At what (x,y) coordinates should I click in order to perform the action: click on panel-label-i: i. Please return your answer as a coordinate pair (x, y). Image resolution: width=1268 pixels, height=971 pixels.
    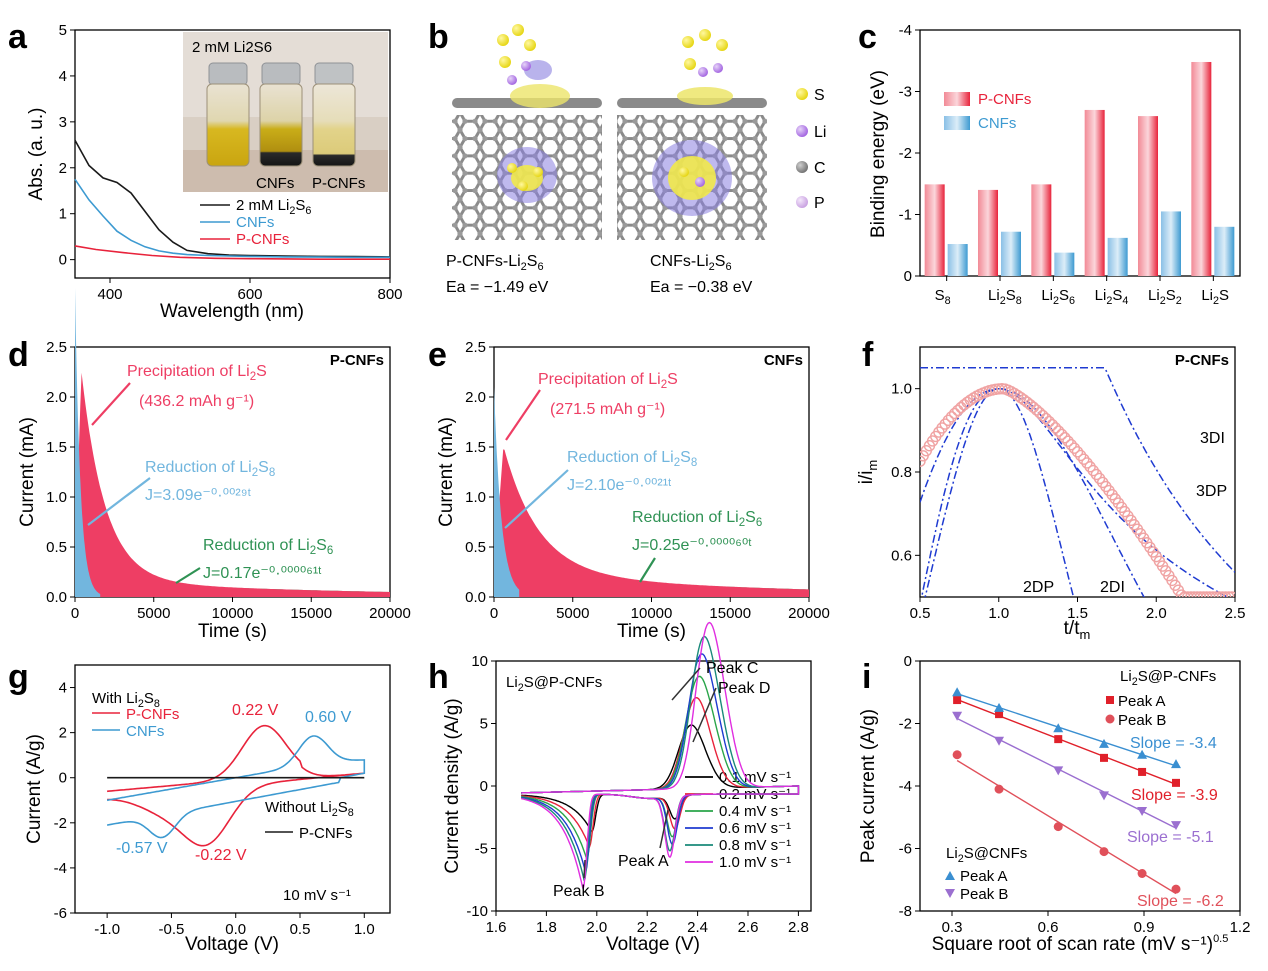
    Looking at the image, I should click on (866, 677).